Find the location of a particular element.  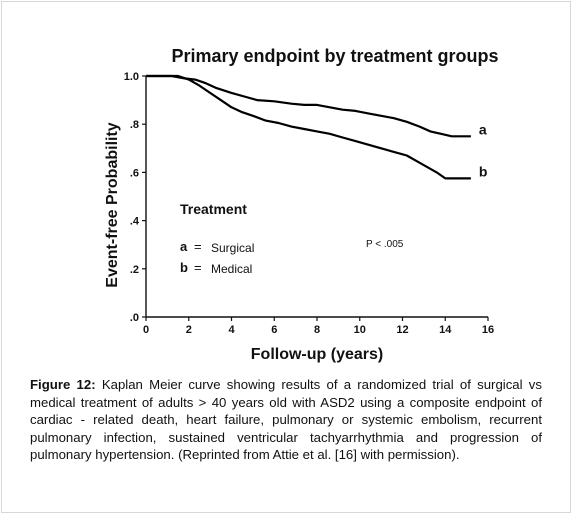

y-tick-label-3: .6 is located at coordinates (134, 173).